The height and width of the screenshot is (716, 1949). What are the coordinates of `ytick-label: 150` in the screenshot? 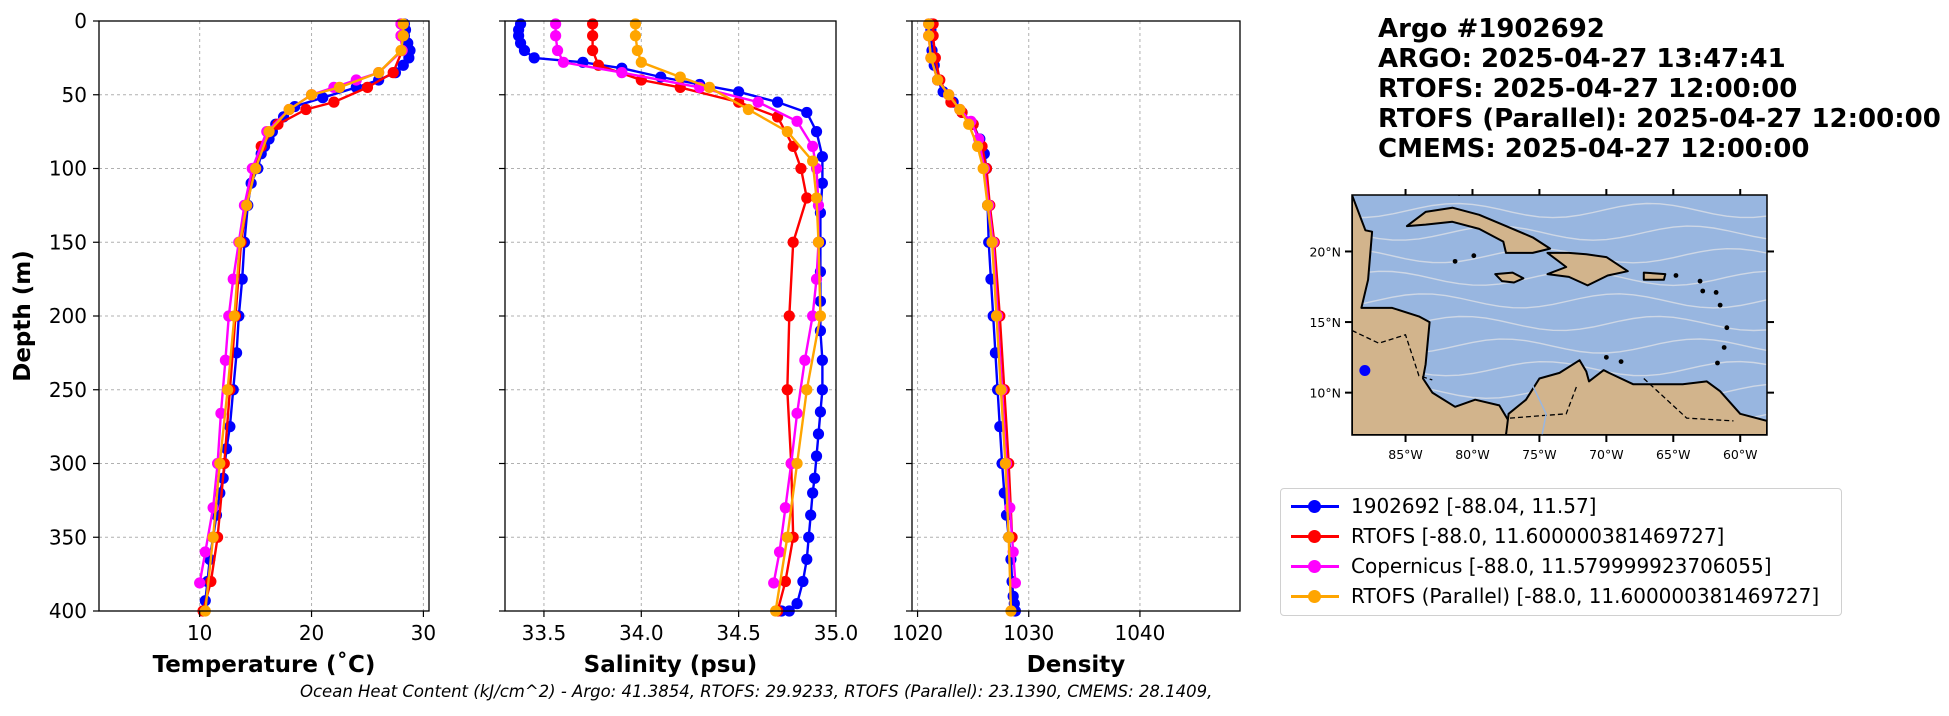 It's located at (68, 242).